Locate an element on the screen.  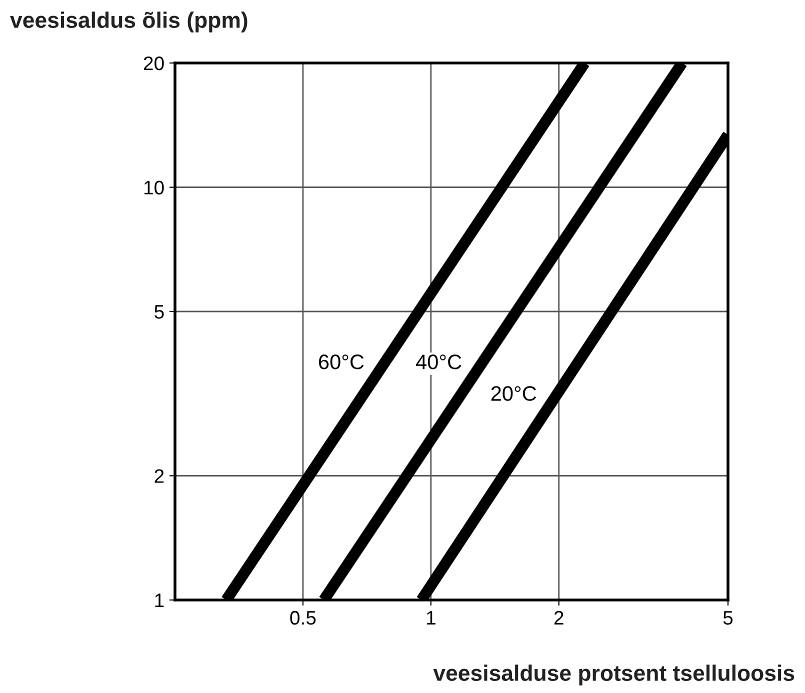
y-tick-label: 20 is located at coordinates (154, 63).